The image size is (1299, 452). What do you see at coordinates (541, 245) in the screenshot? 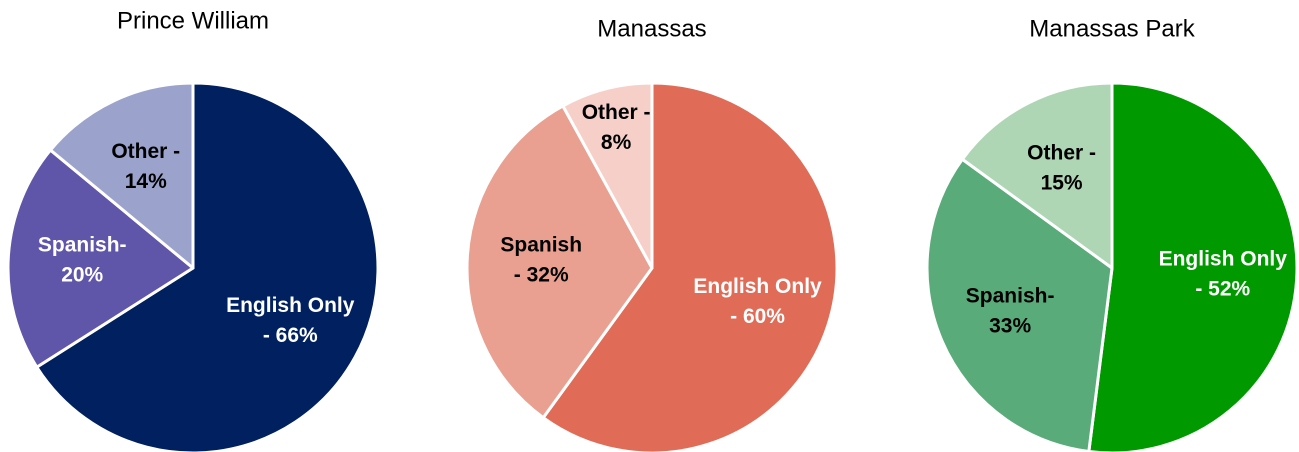
I see `data-label: Spanish` at bounding box center [541, 245].